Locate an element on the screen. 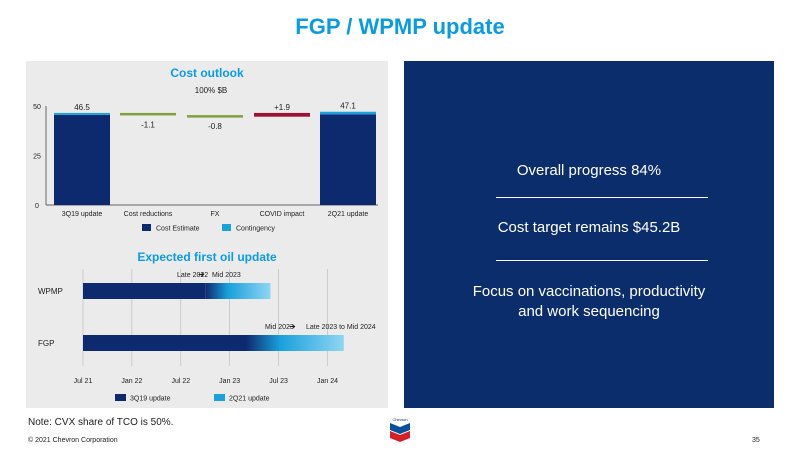  cost-y-ticks: 0 25 50 is located at coordinates (37, 157).